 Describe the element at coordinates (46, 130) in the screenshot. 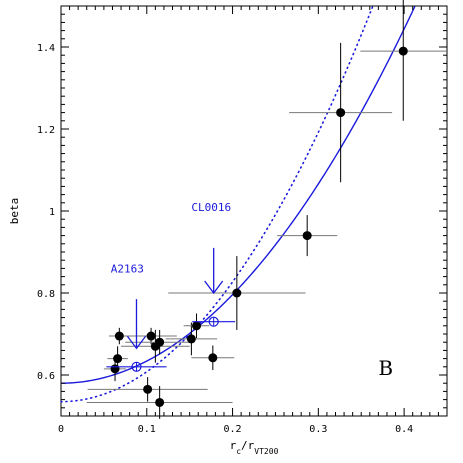

I see `y-tick-label: 1.2` at that location.